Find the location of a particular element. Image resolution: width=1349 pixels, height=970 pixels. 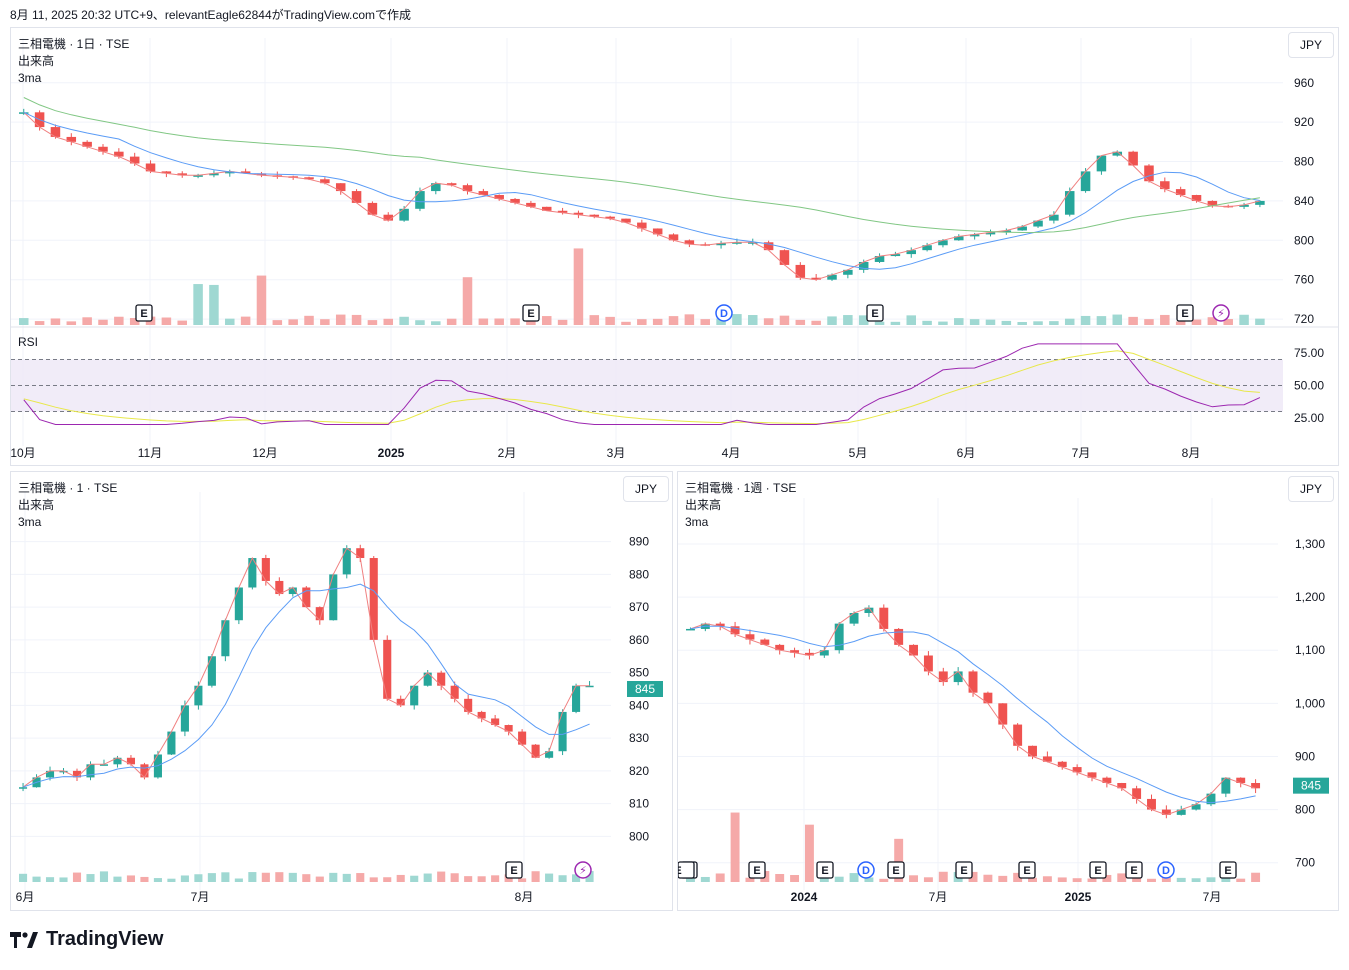

time-tick-label: 10月 is located at coordinates (23, 453).